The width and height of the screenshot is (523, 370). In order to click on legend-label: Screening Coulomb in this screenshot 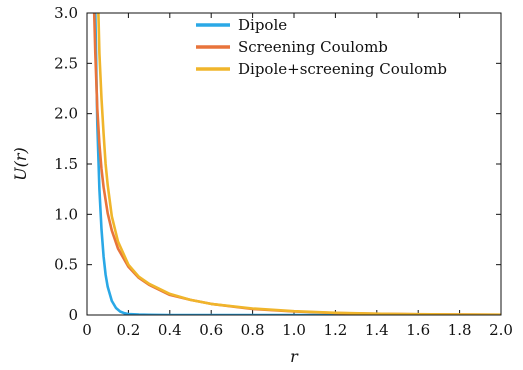, I will do `click(313, 47)`.